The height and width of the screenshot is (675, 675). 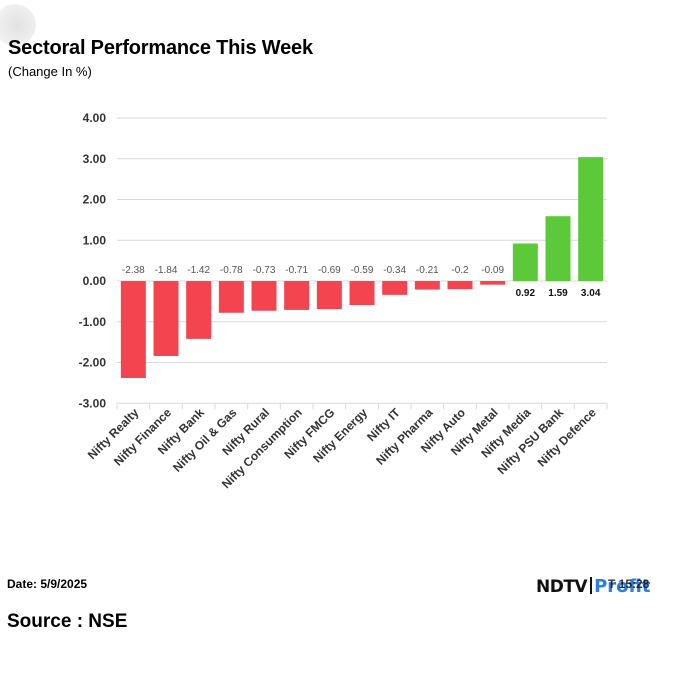 I want to click on ndtv-profit-logo: NDTV Profit T 15:28, so click(x=593, y=587).